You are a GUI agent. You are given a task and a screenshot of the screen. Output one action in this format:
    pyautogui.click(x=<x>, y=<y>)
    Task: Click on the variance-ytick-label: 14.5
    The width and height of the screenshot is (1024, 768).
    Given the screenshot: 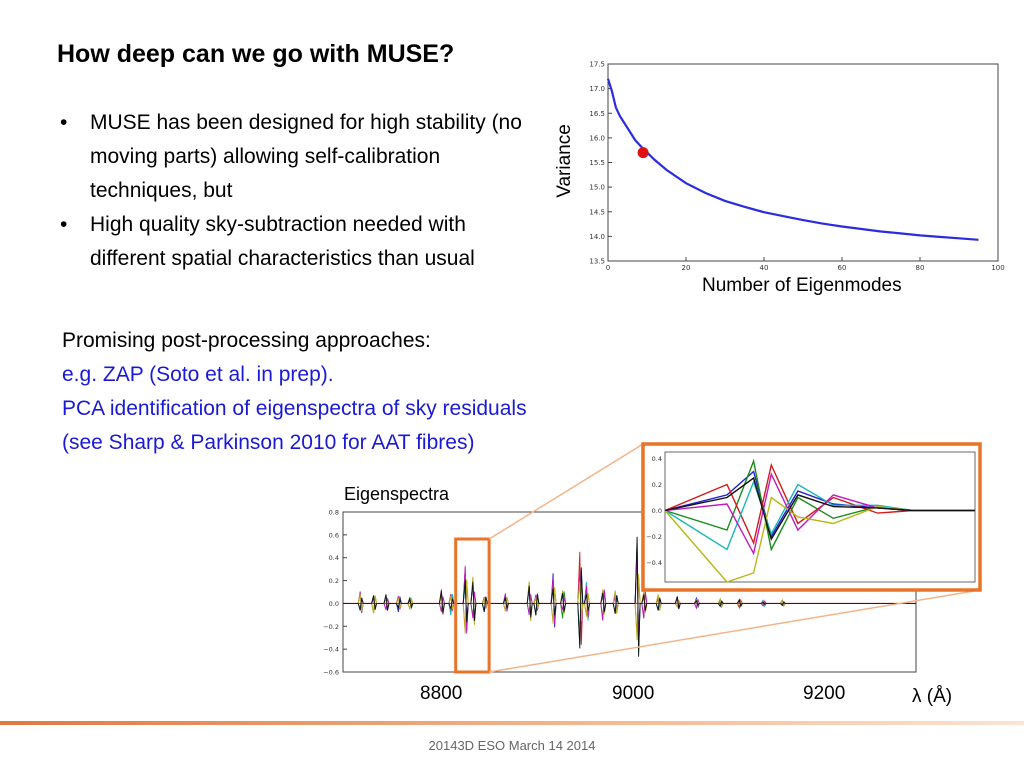 What is the action you would take?
    pyautogui.click(x=597, y=212)
    